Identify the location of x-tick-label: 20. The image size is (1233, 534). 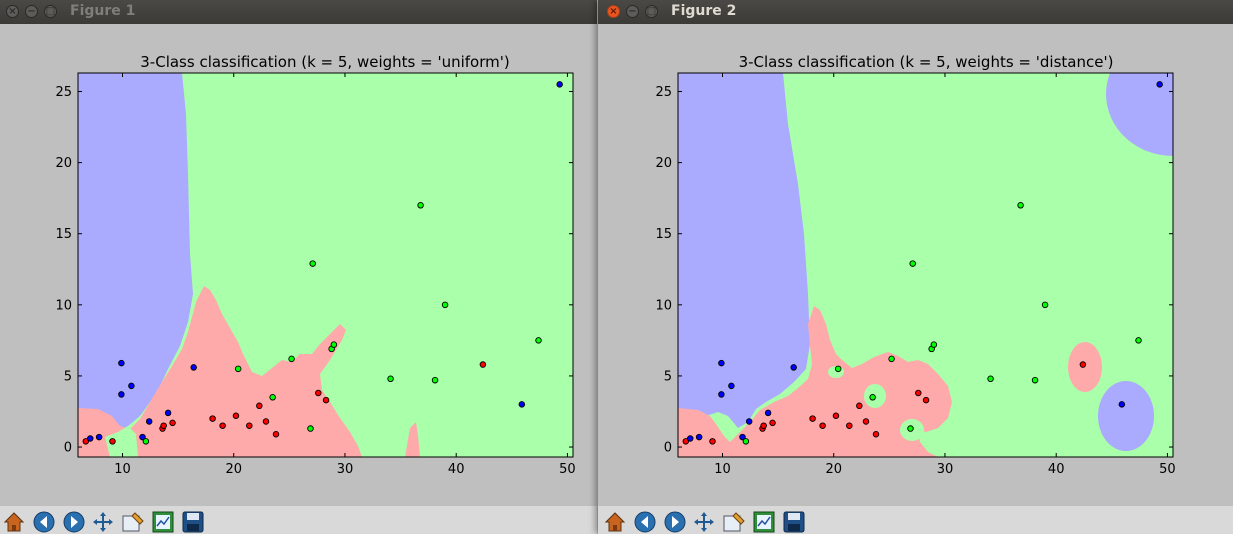
(233, 469).